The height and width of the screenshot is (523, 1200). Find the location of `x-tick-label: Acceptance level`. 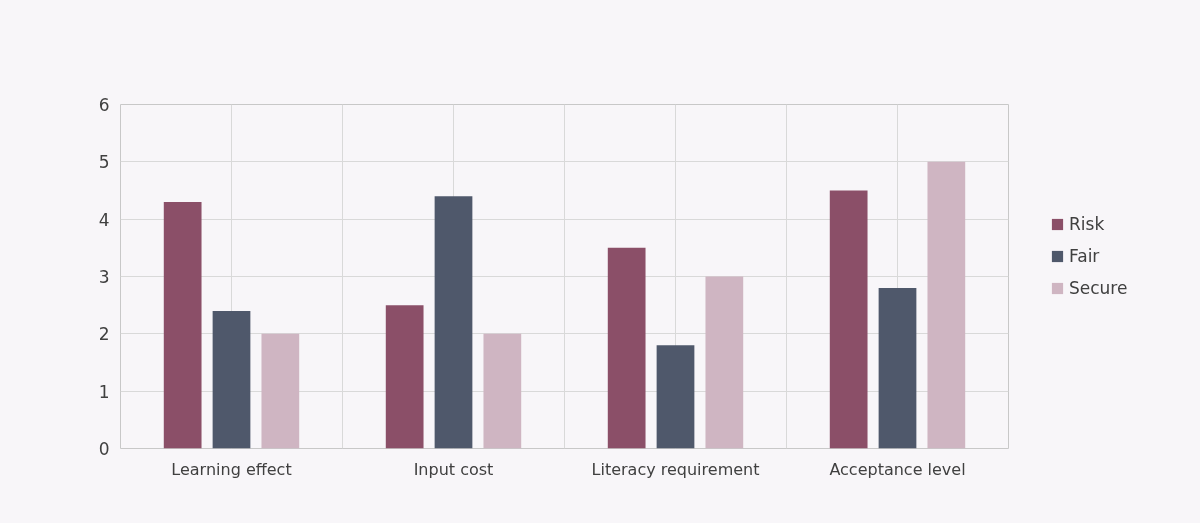

x-tick-label: Acceptance level is located at coordinates (897, 469).